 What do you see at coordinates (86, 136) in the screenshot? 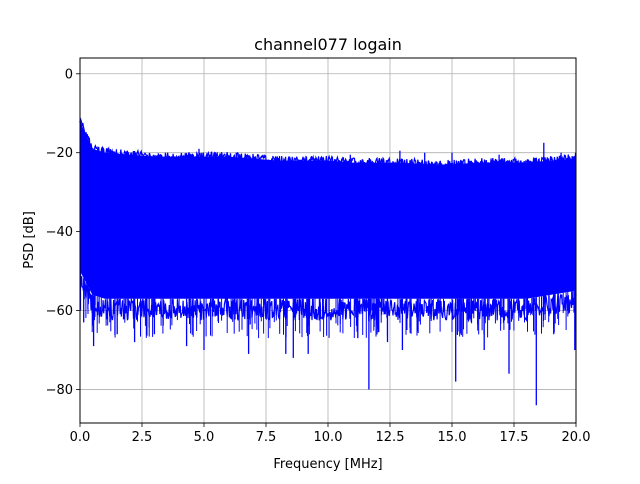
I see `psd-low-freq-edge` at bounding box center [86, 136].